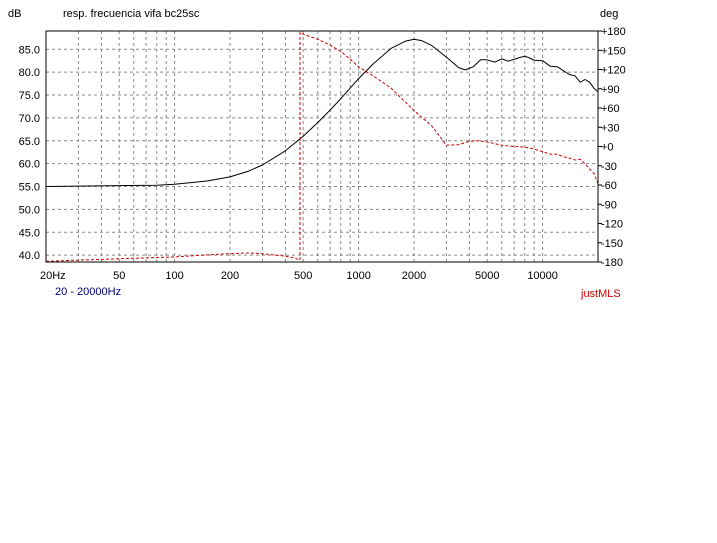  What do you see at coordinates (29, 165) in the screenshot?
I see `left-axis-tick-label: 60.0` at bounding box center [29, 165].